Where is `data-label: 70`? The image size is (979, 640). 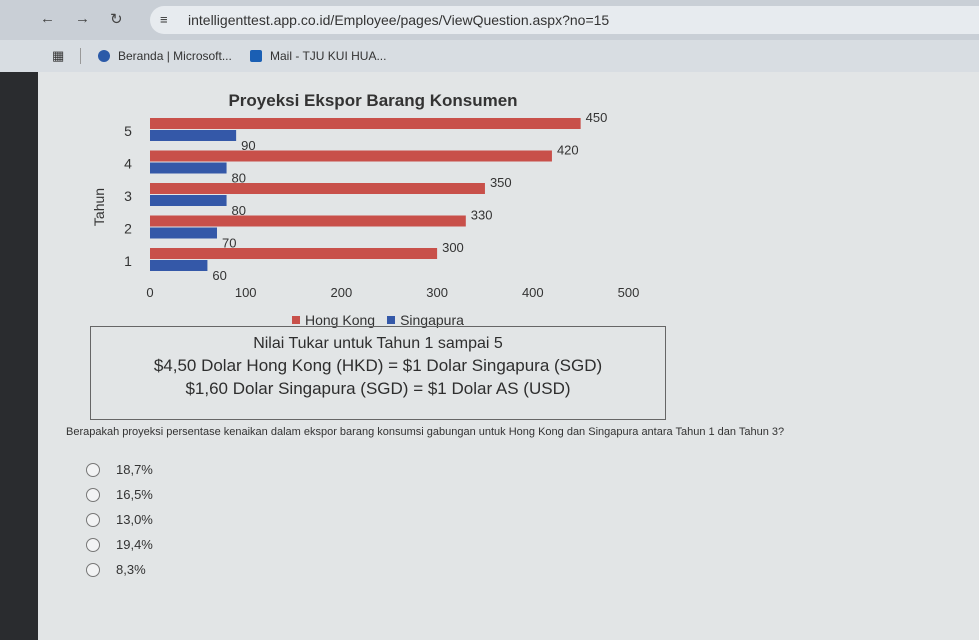 data-label: 70 is located at coordinates (229, 243).